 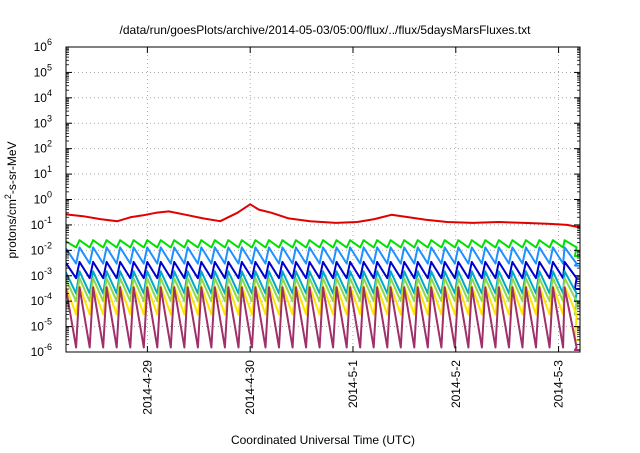 I want to click on y-tick-exponent: -1, so click(x=48, y=220).